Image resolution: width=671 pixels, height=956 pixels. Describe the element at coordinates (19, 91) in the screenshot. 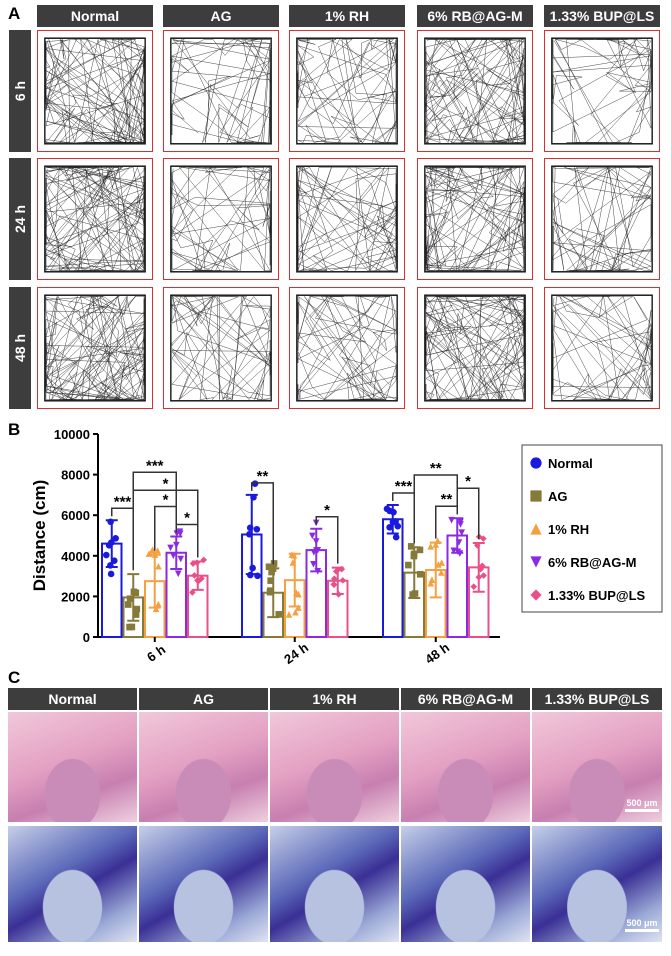

I see `row-label-text: 6 h` at that location.